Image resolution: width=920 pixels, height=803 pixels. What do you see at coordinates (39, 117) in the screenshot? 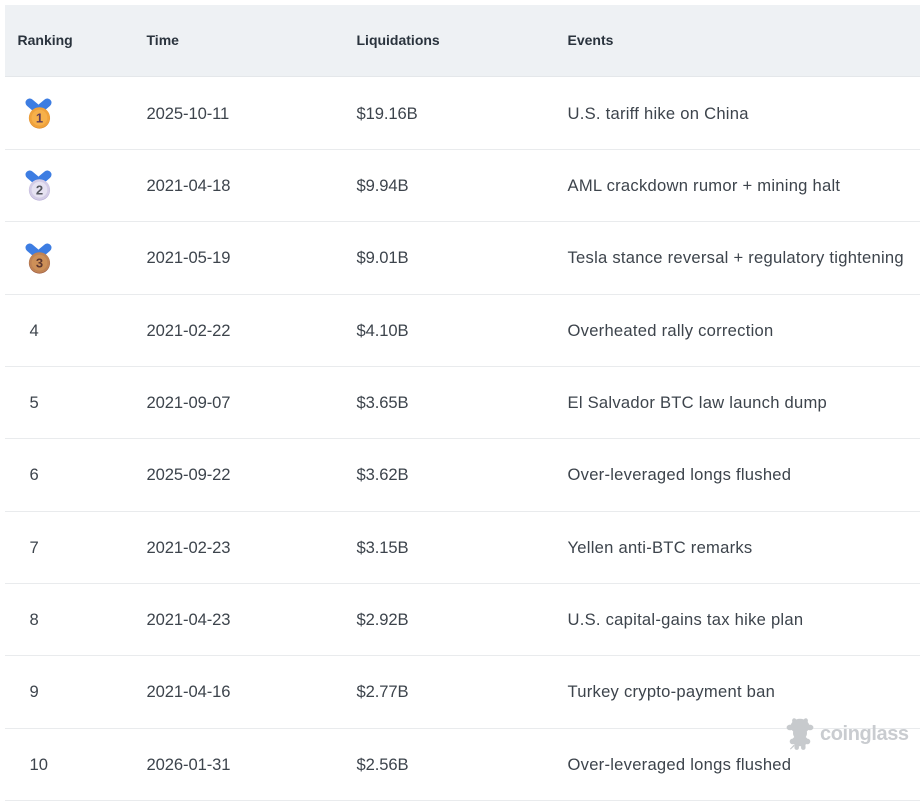
I see `svg-text: 1` at bounding box center [39, 117].